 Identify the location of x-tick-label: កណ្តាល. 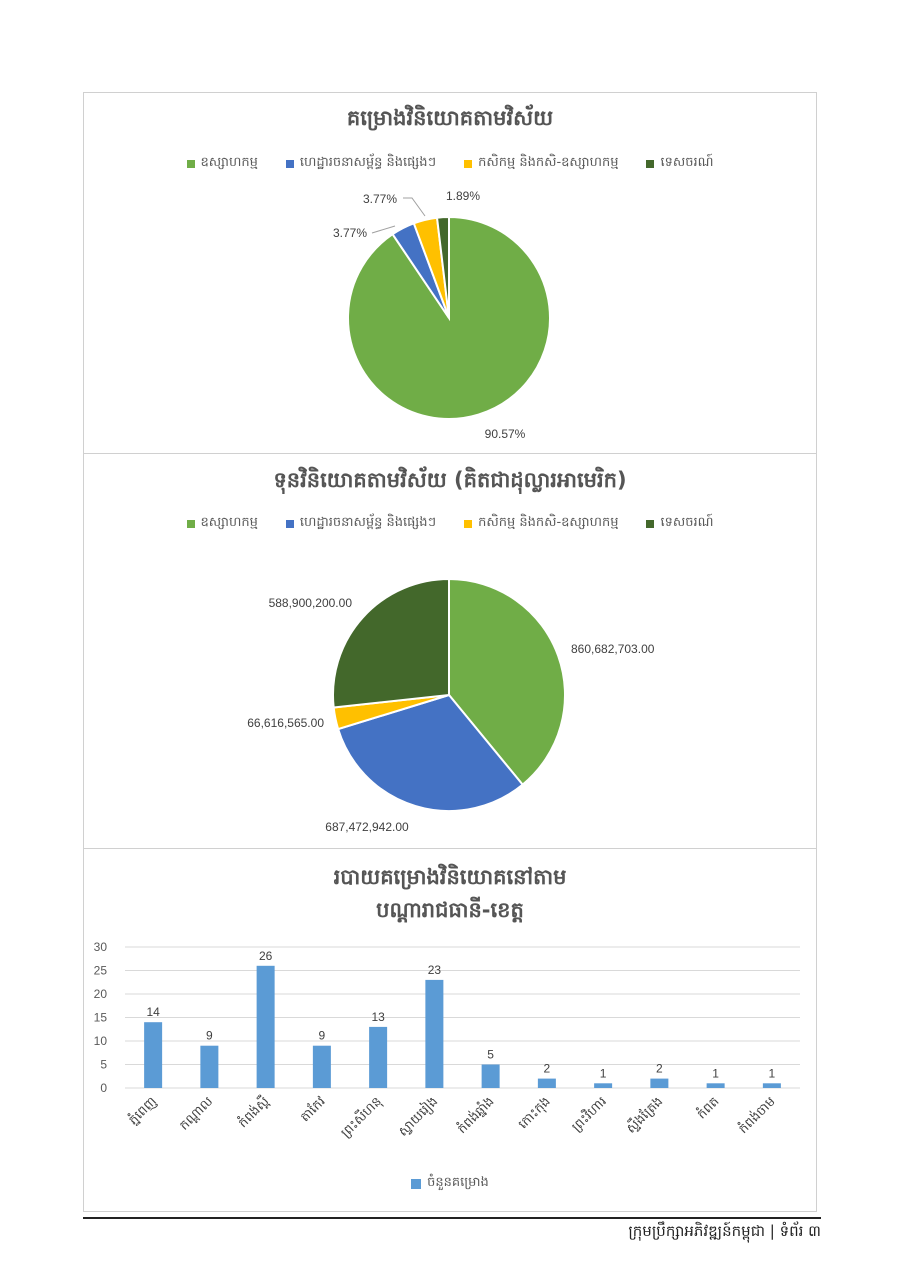
(196, 1113).